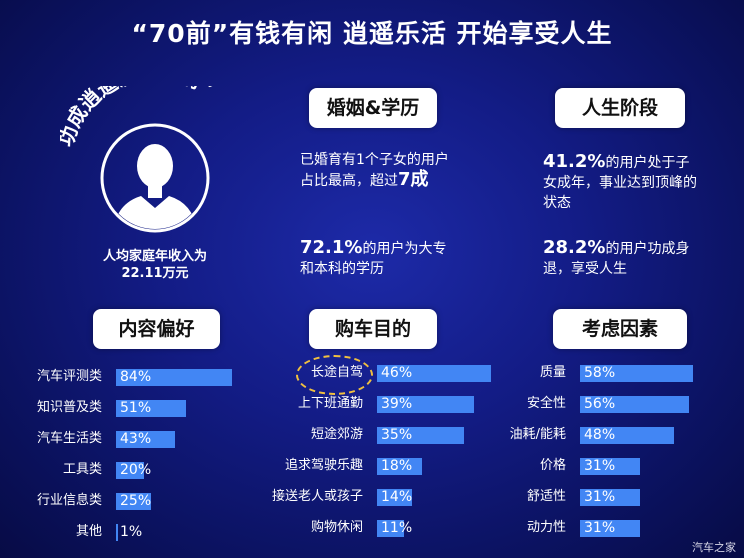 This screenshot has width=744, height=558. What do you see at coordinates (397, 404) in the screenshot?
I see `purchase-purpose-value: 39%` at bounding box center [397, 404].